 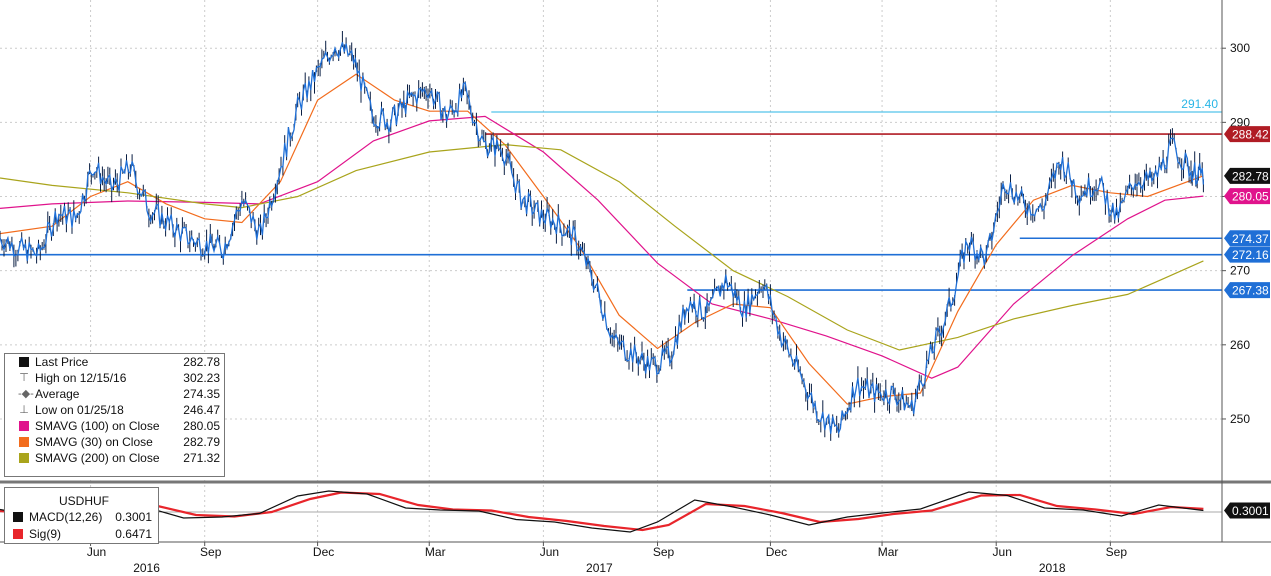 I want to click on macd-tag-background, so click(x=1247, y=510).